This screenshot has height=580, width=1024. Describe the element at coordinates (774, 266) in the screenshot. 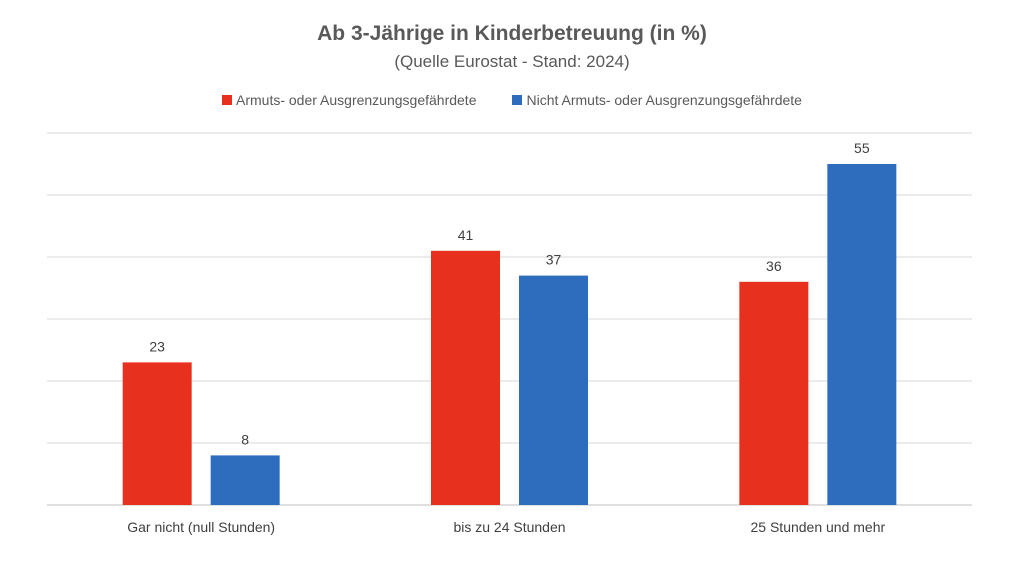

I see `data-label: 36` at that location.